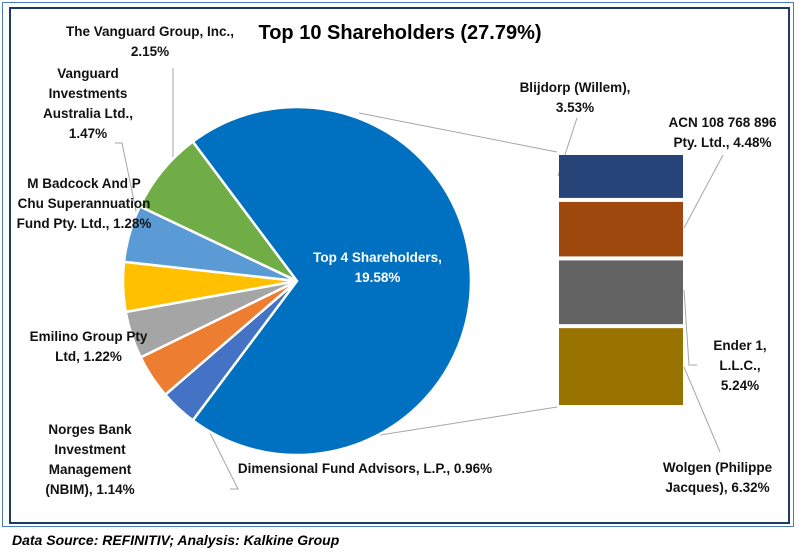 This screenshot has width=798, height=556. I want to click on bar-segment-wolgen-philippe-jacques, so click(621, 366).